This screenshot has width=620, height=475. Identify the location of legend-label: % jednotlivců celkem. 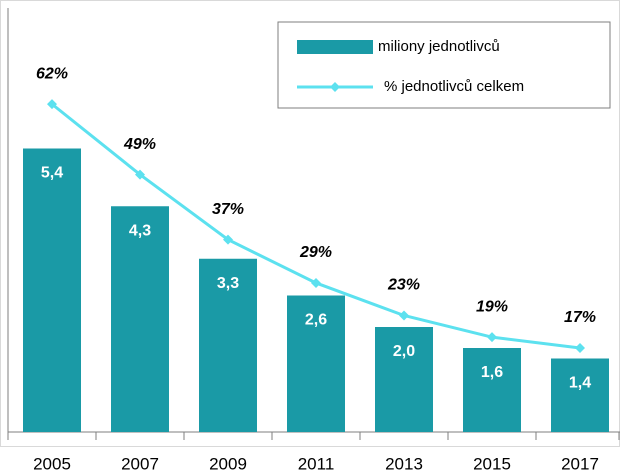
(454, 86).